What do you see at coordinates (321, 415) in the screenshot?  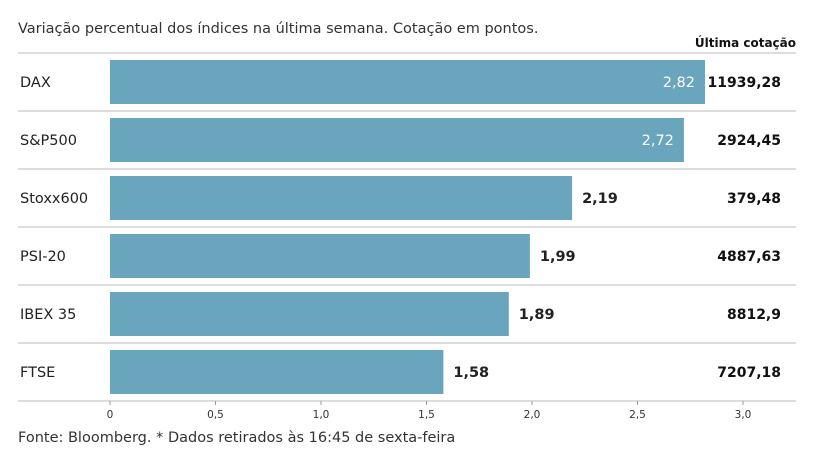 I see `x-tick-label: 1,0` at bounding box center [321, 415].